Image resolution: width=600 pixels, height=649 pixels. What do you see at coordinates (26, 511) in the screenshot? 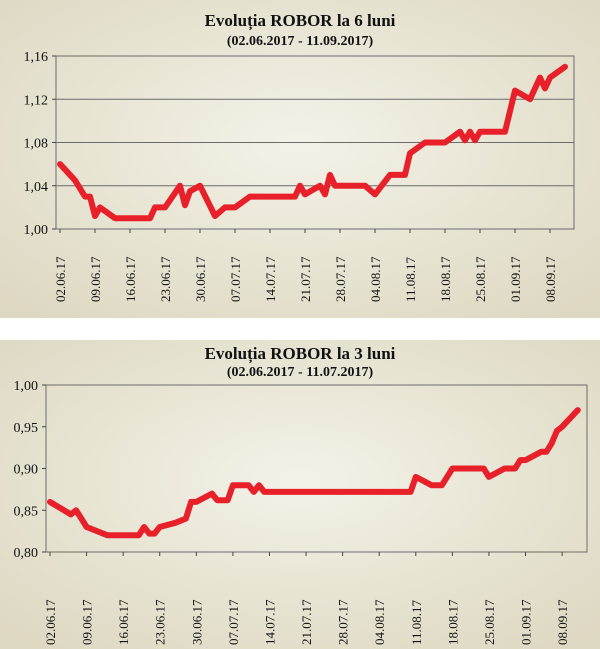
I see `y-tick-label: 0,85` at bounding box center [26, 511].